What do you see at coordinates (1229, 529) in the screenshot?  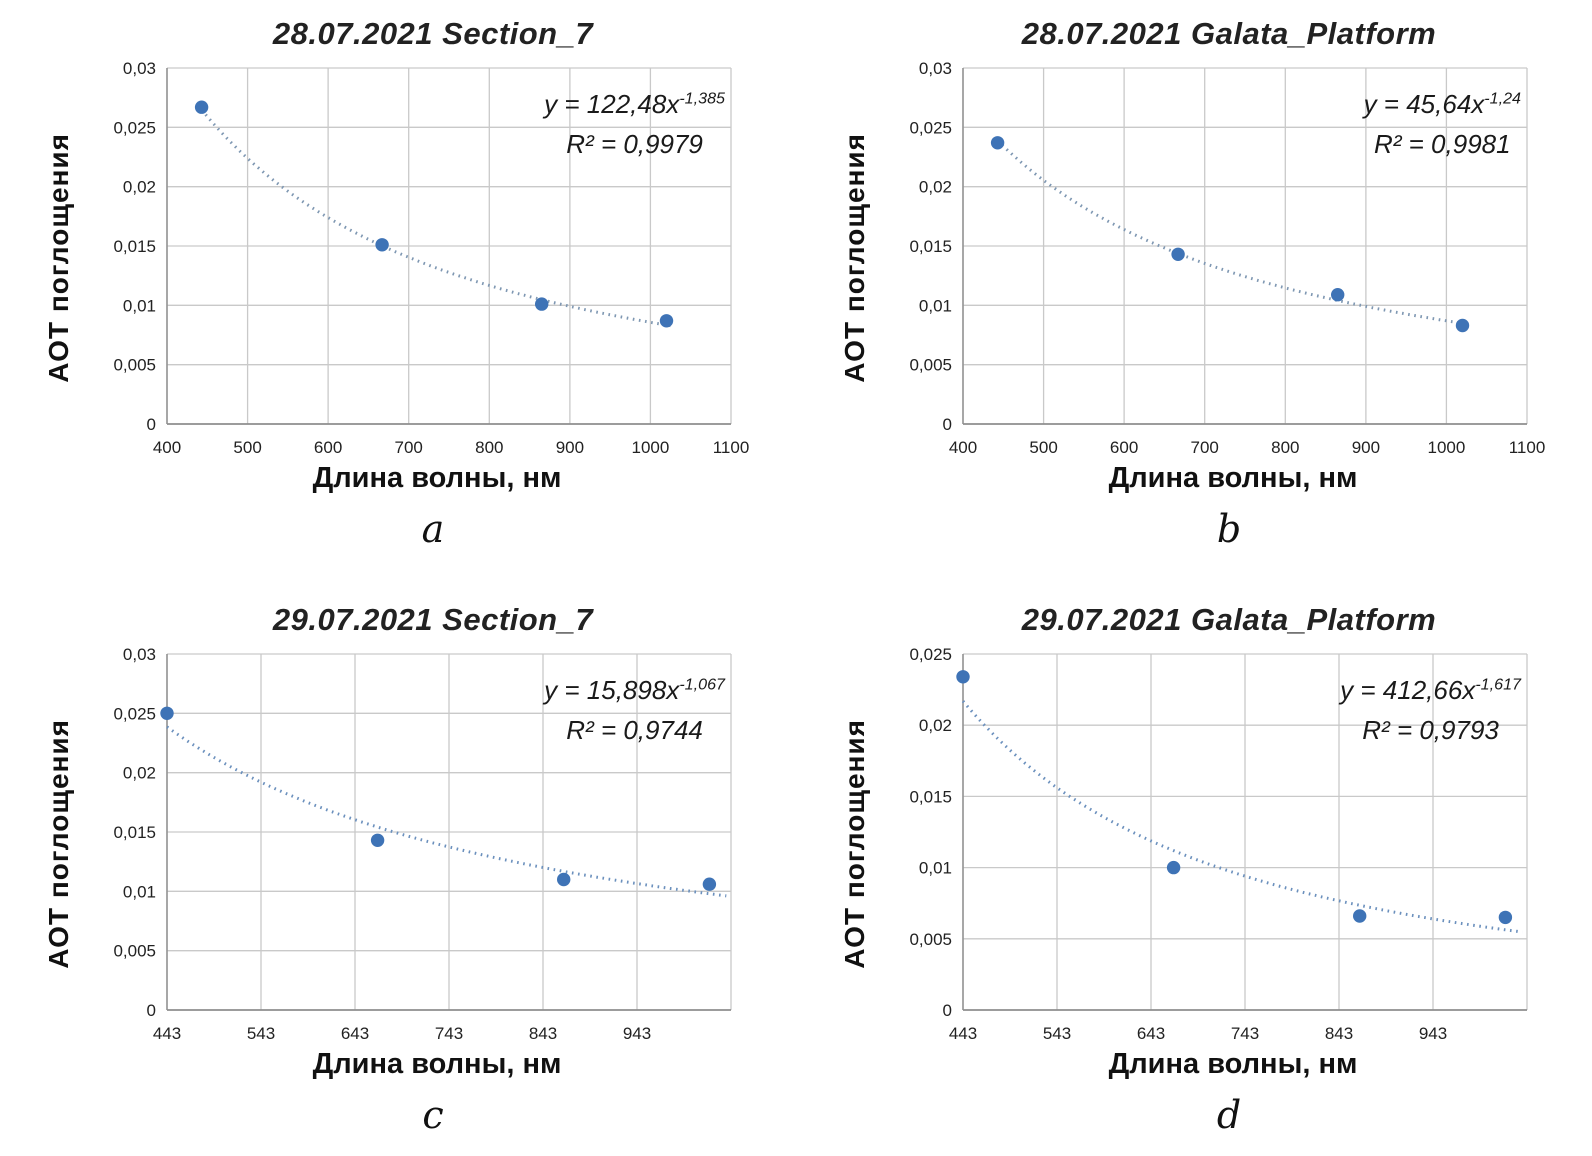 I see `subfigure-letter: b` at bounding box center [1229, 529].